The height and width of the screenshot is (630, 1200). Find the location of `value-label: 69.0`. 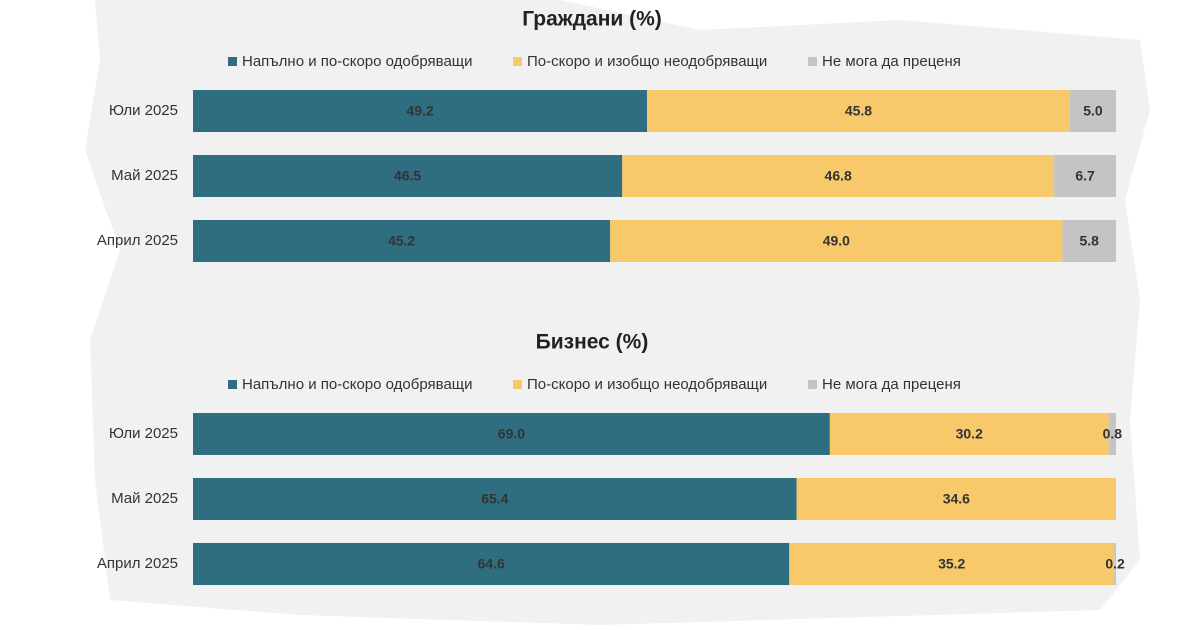

value-label: 69.0 is located at coordinates (511, 434).